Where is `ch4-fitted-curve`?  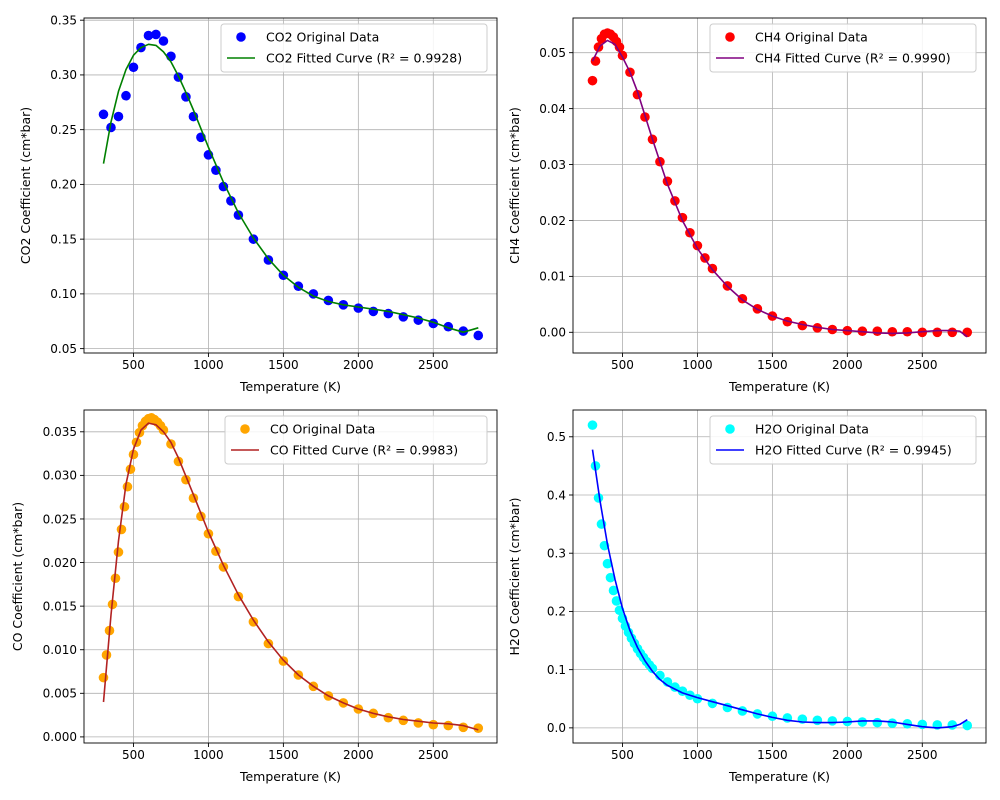
ch4-fitted-curve is located at coordinates (779, 188).